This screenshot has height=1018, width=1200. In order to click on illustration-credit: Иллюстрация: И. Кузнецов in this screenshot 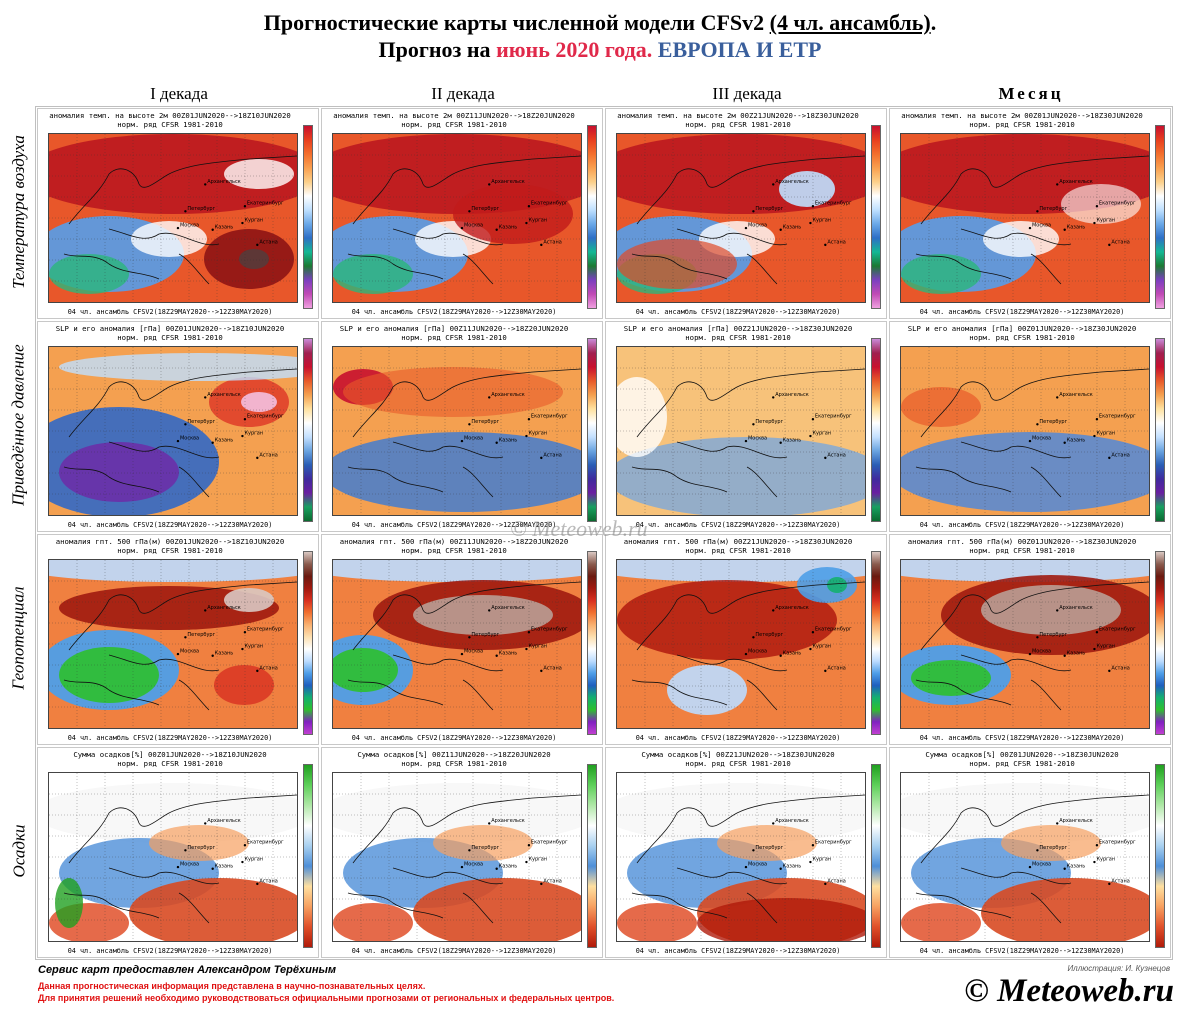, I will do `click(1118, 968)`.